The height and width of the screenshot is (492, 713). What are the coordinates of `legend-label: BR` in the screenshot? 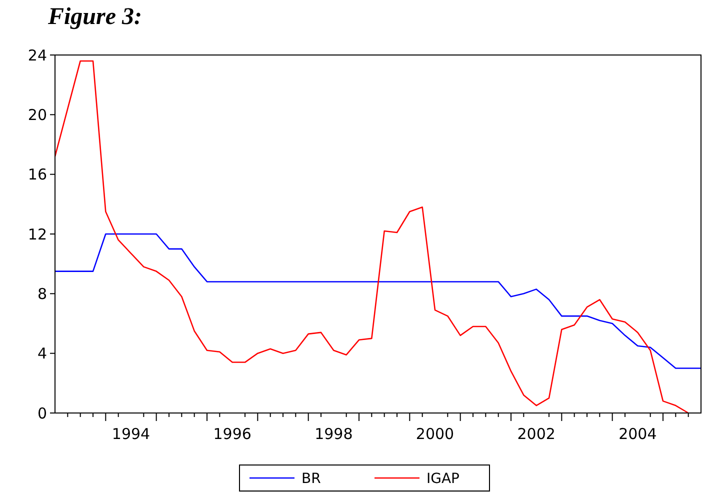 It's located at (312, 478).